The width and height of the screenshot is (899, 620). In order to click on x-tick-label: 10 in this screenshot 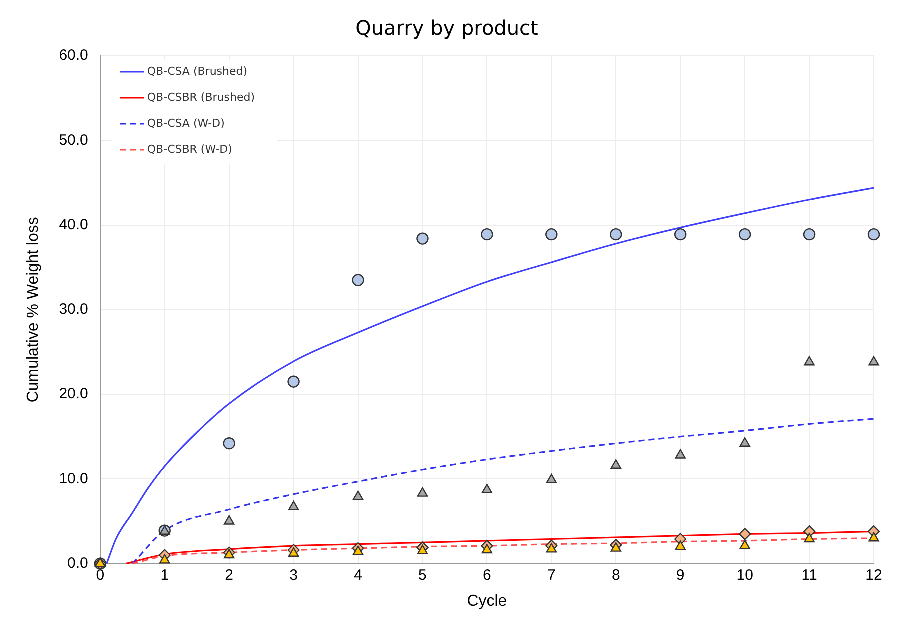, I will do `click(745, 575)`.